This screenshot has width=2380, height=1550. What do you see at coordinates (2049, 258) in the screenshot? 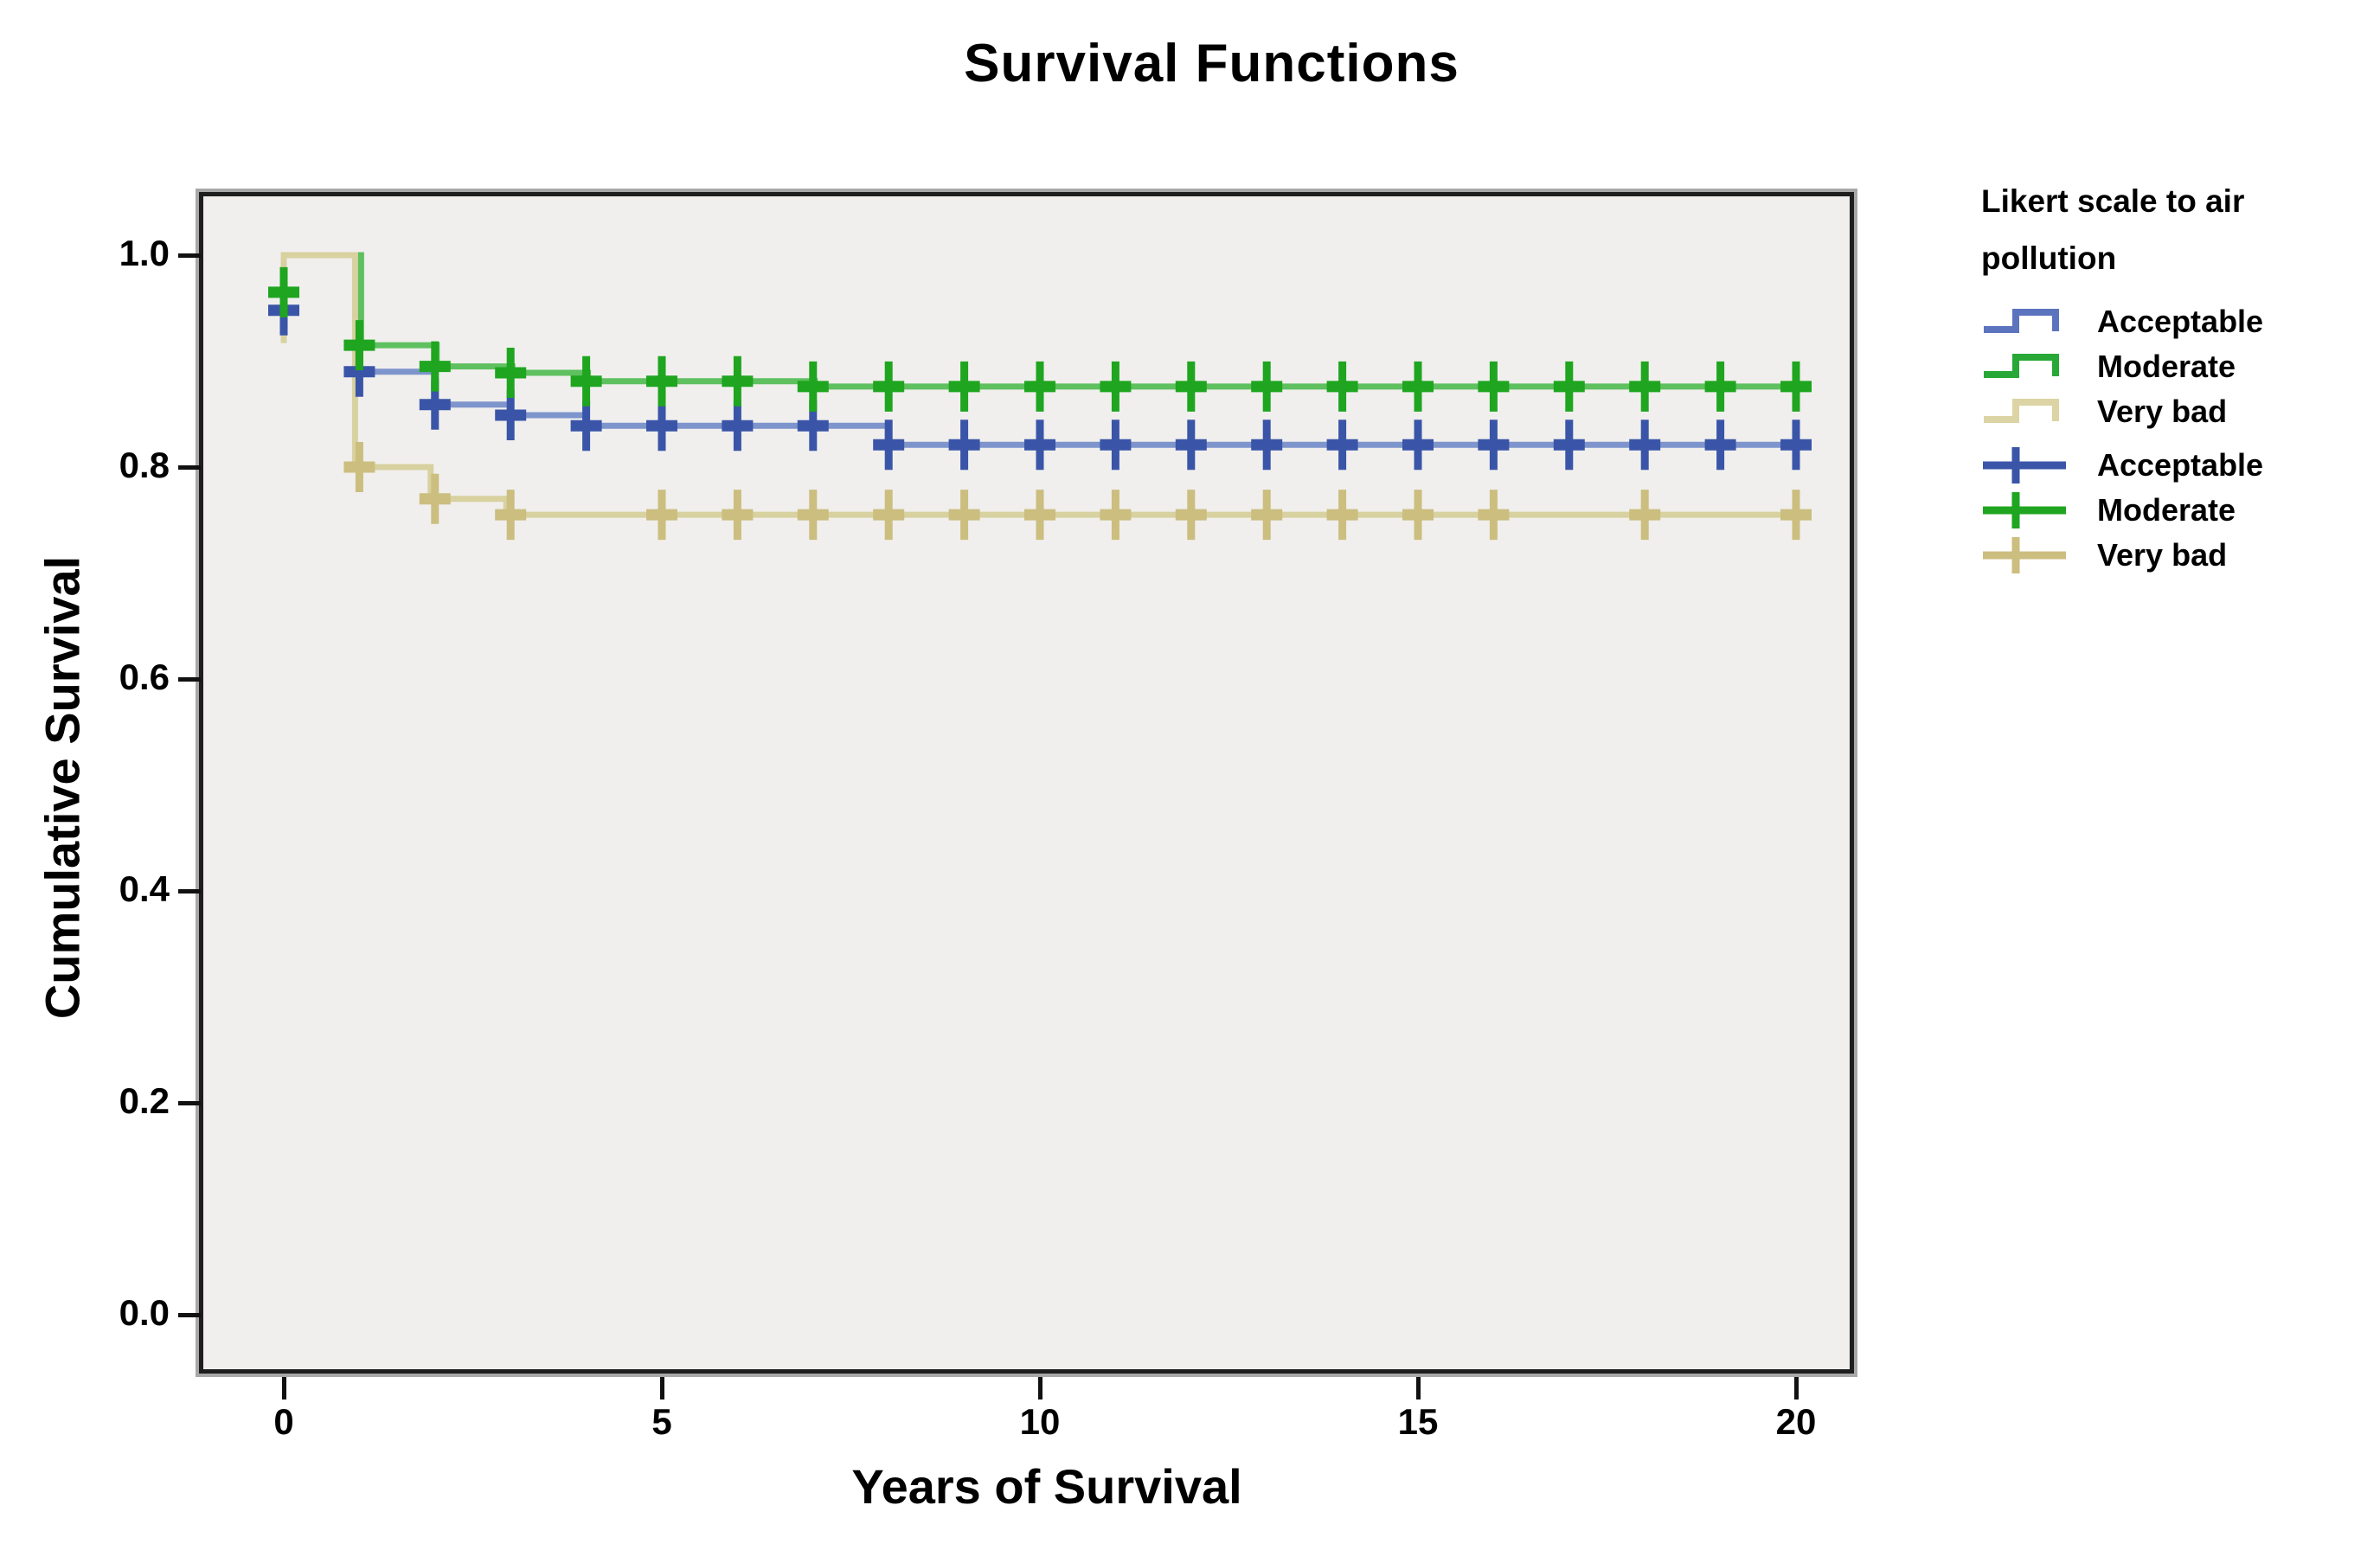
I see `legend-title-line2: pollution` at bounding box center [2049, 258].